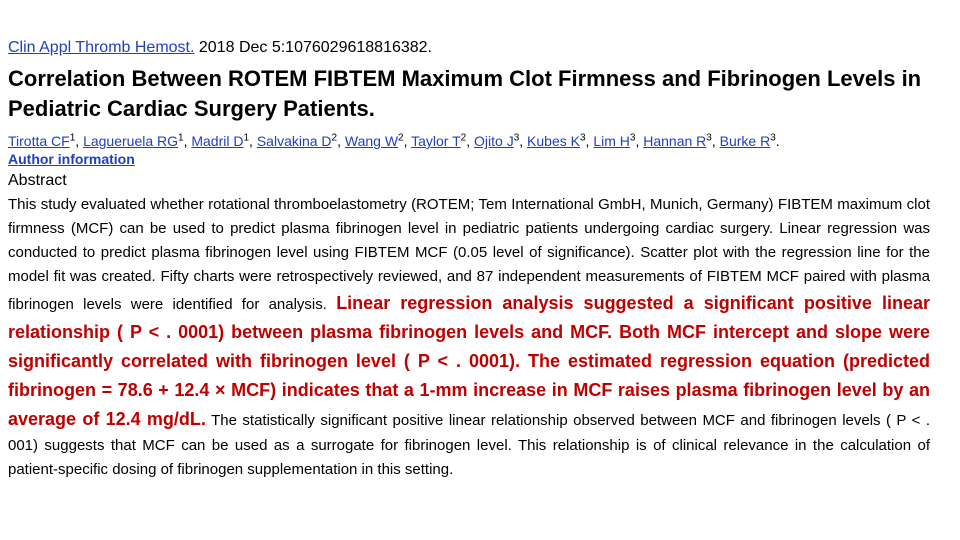  What do you see at coordinates (37, 180) in the screenshot?
I see `abstract-heading: Abstract` at bounding box center [37, 180].